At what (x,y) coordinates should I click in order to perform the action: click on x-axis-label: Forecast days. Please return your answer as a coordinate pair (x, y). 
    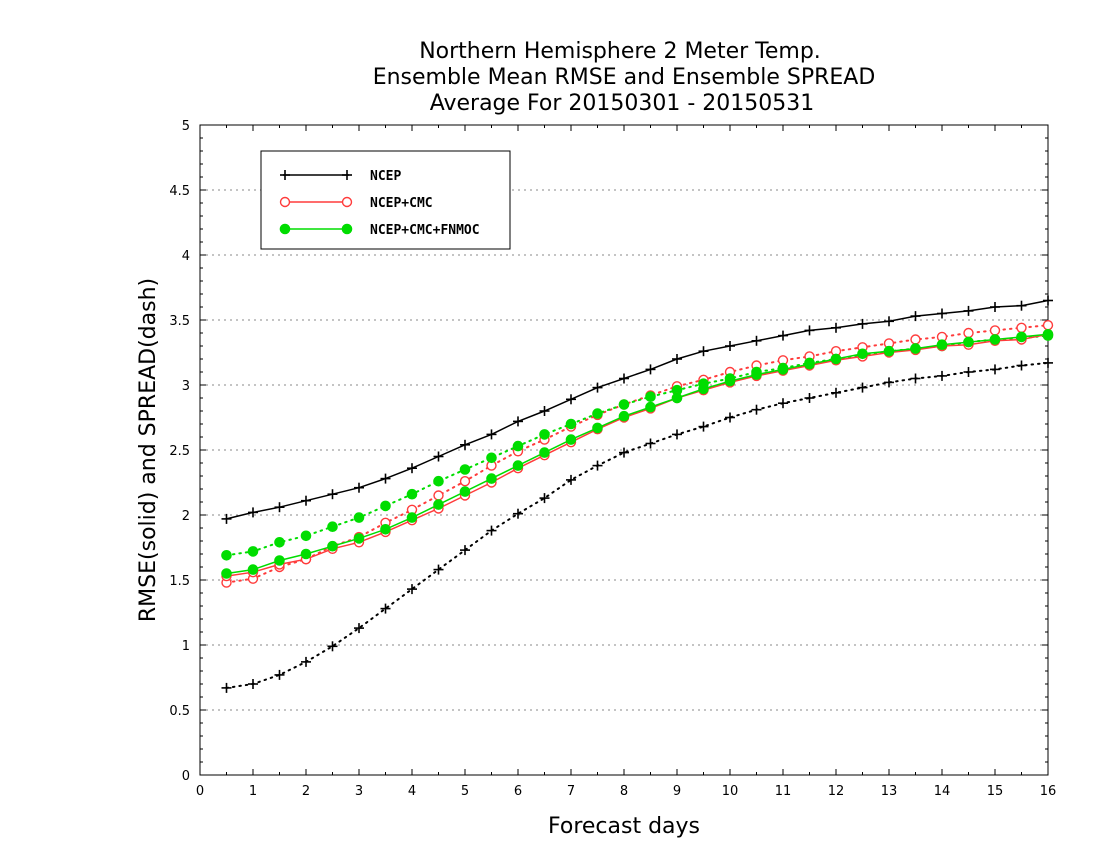
    Looking at the image, I should click on (624, 826).